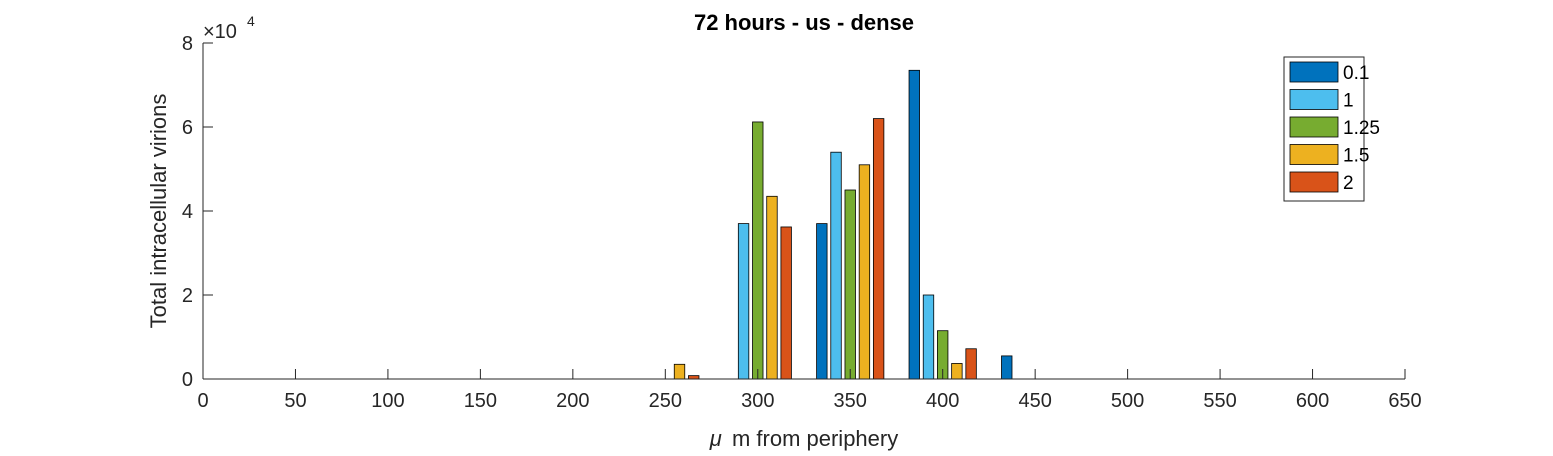 The height and width of the screenshot is (456, 1553). I want to click on x-axis-label: μ m from periphery, so click(803, 438).